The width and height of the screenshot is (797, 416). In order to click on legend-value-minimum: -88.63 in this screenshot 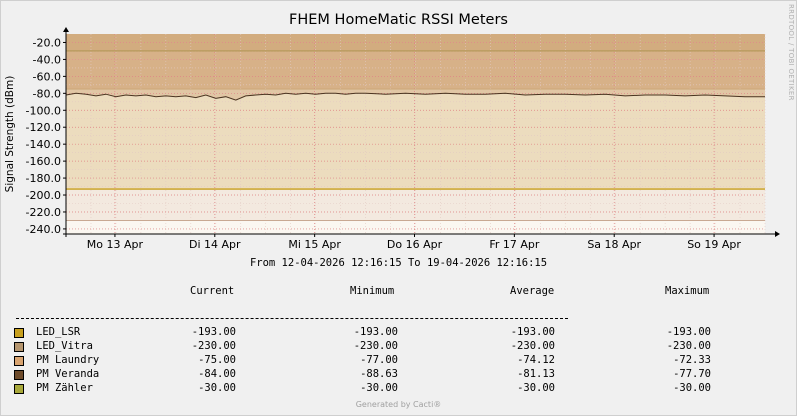, I will do `click(379, 374)`.